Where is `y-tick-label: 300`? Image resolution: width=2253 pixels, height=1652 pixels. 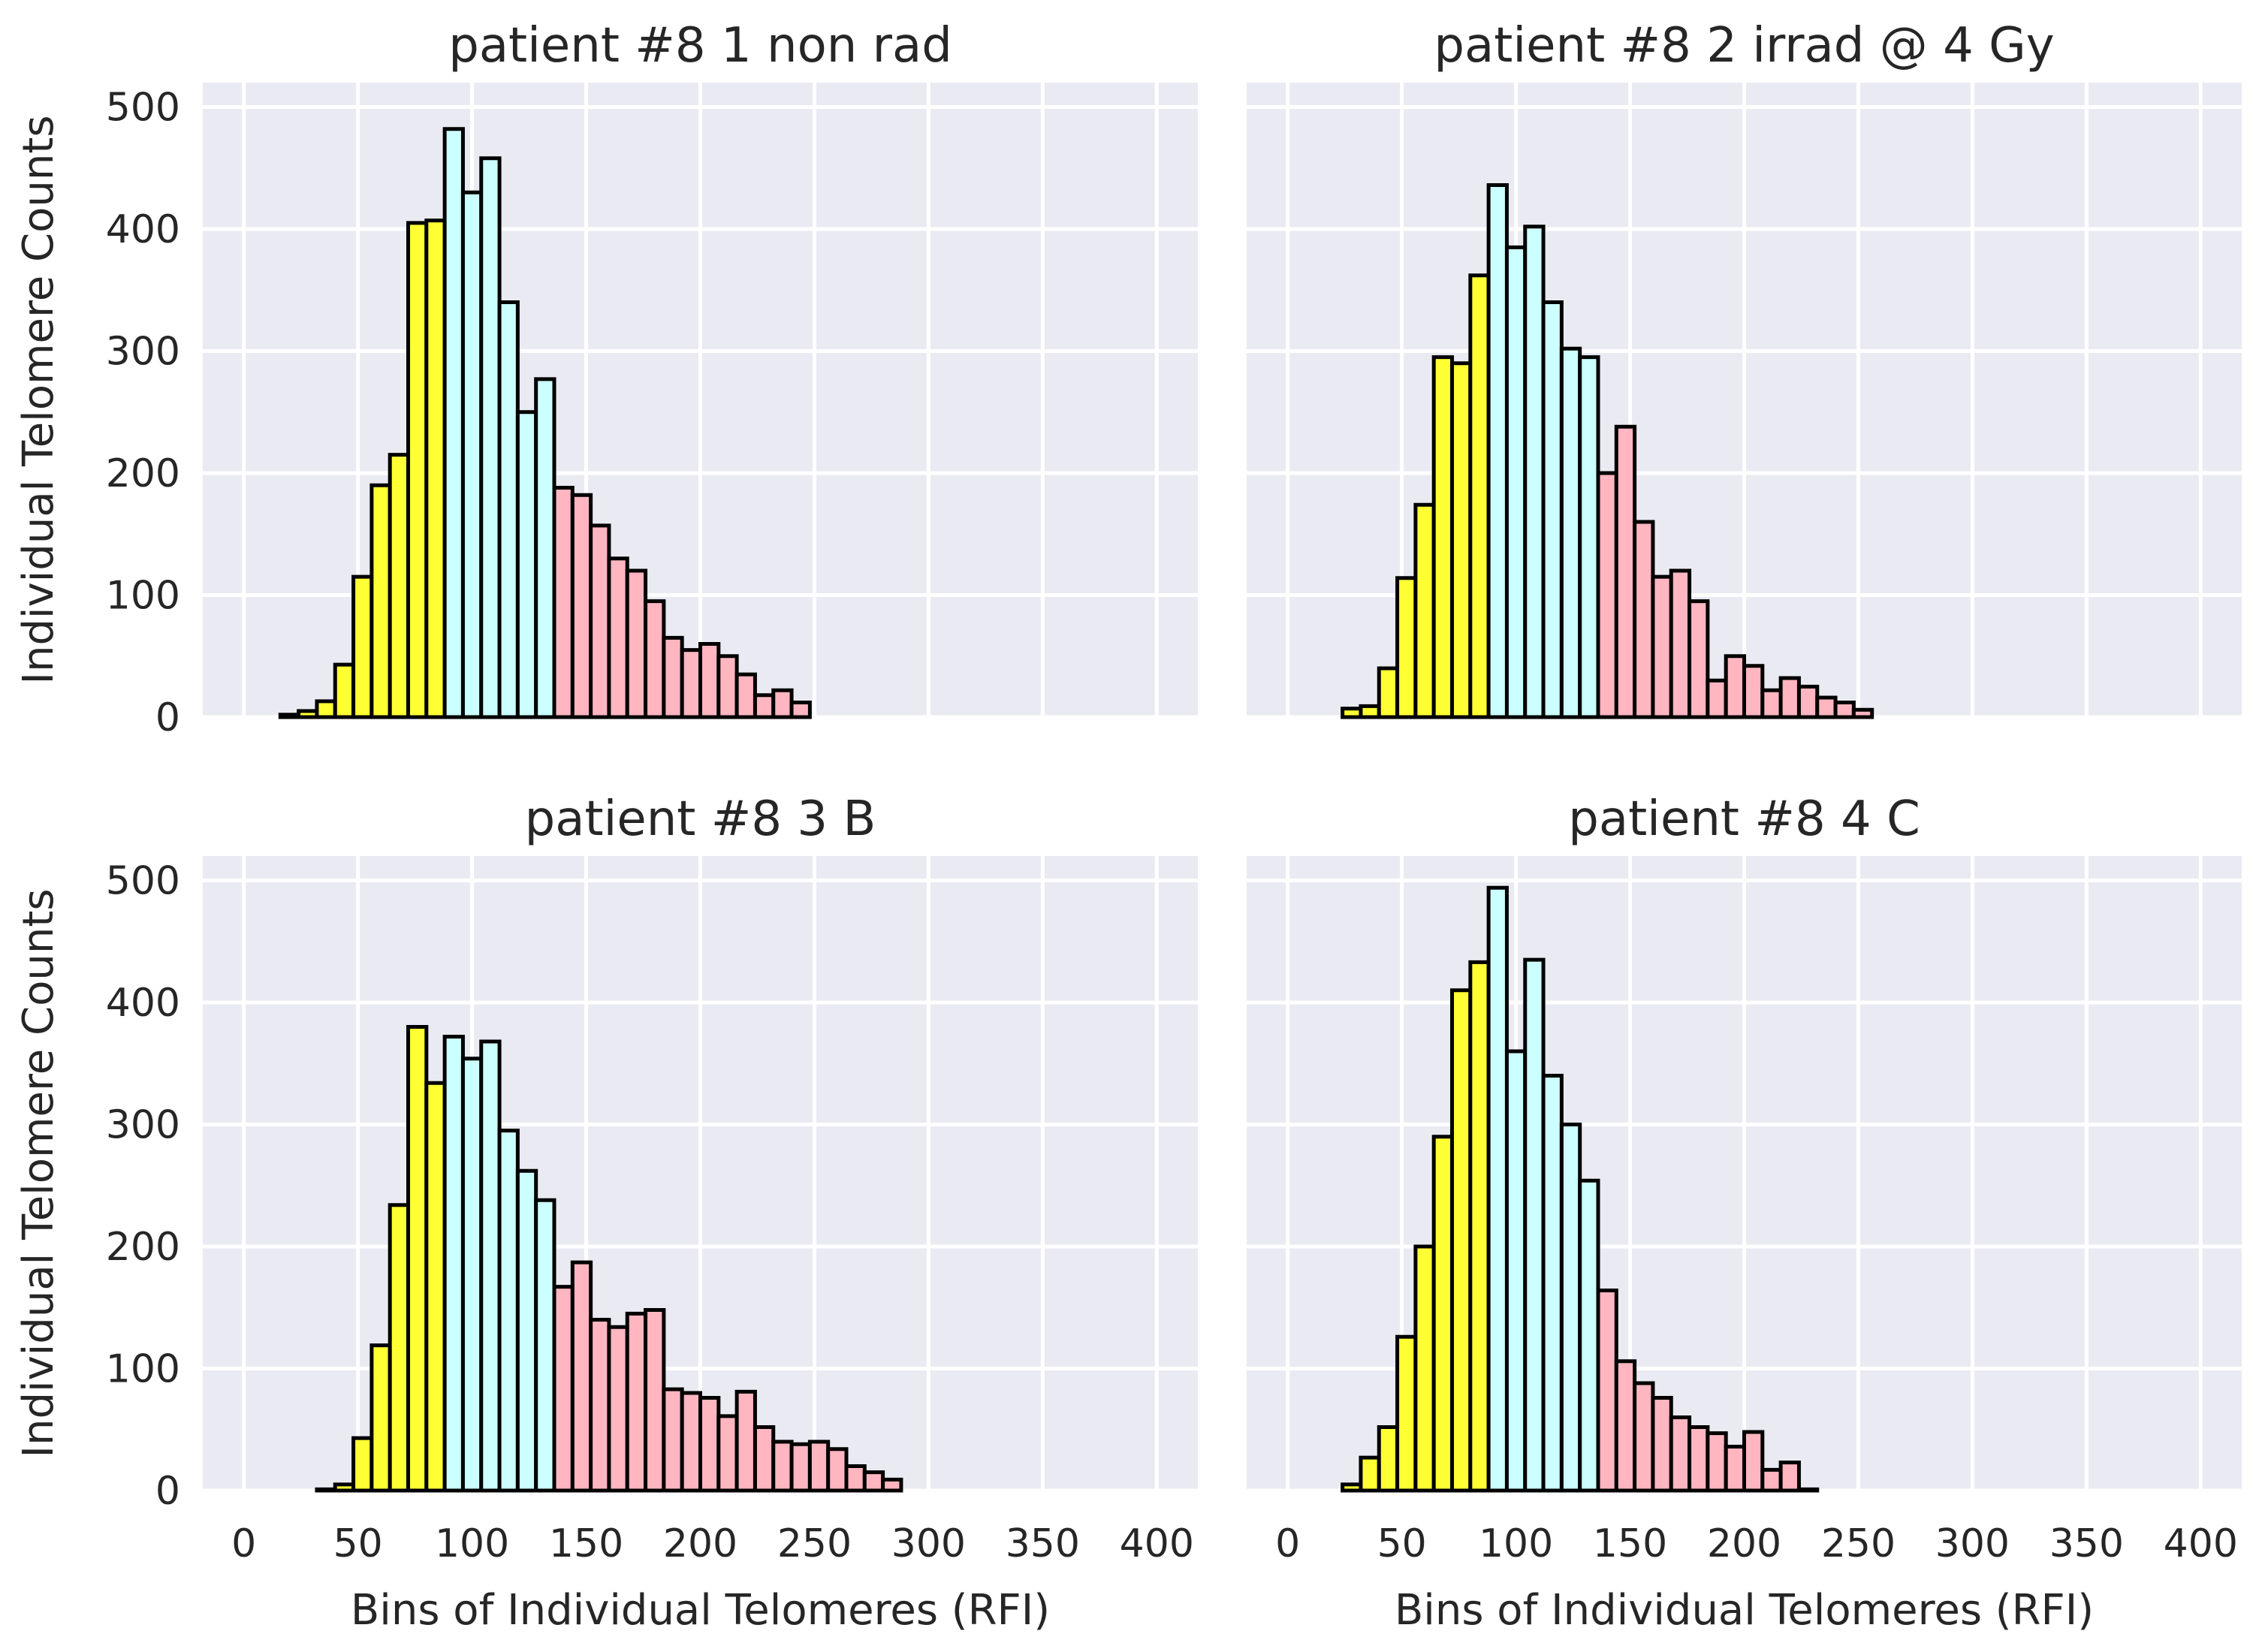 y-tick-label: 300 is located at coordinates (143, 352).